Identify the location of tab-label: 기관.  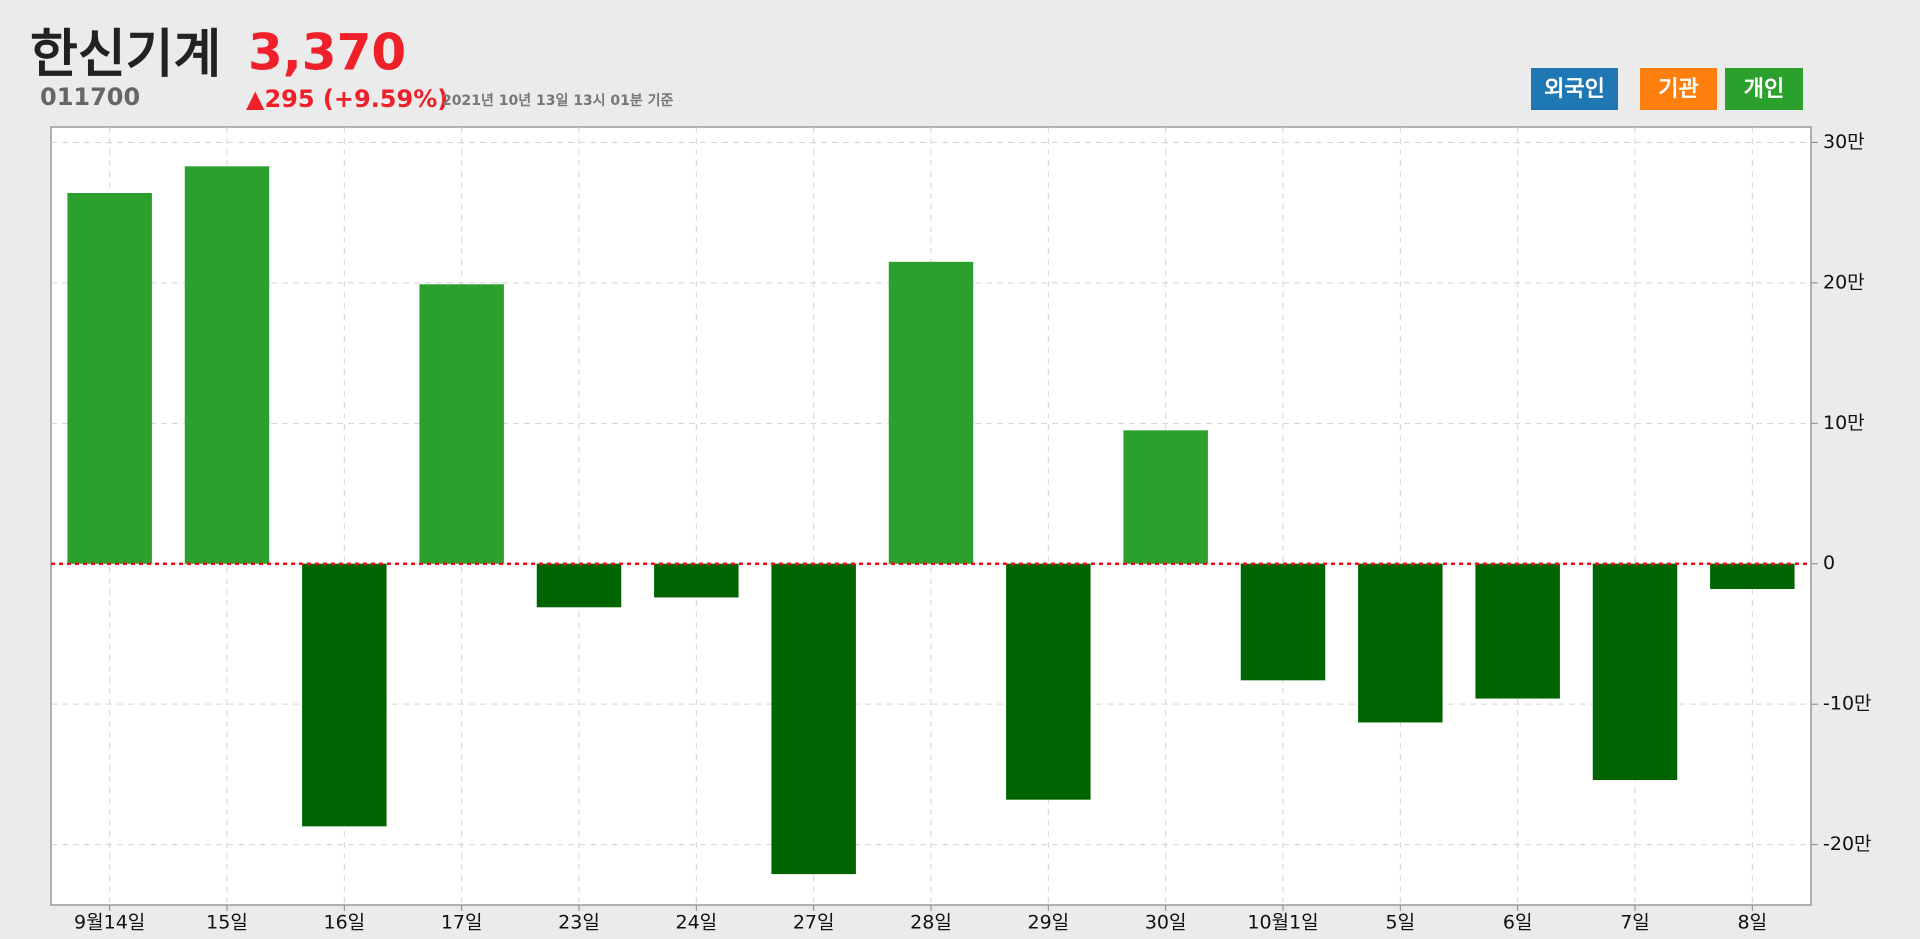
(1678, 89).